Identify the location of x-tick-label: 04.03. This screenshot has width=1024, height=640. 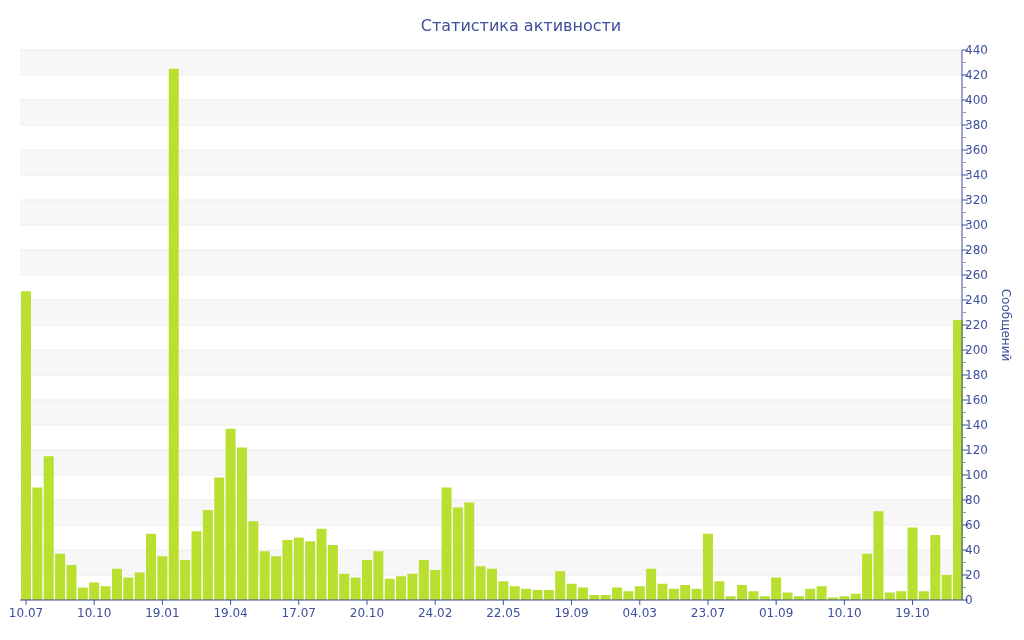
(639, 613).